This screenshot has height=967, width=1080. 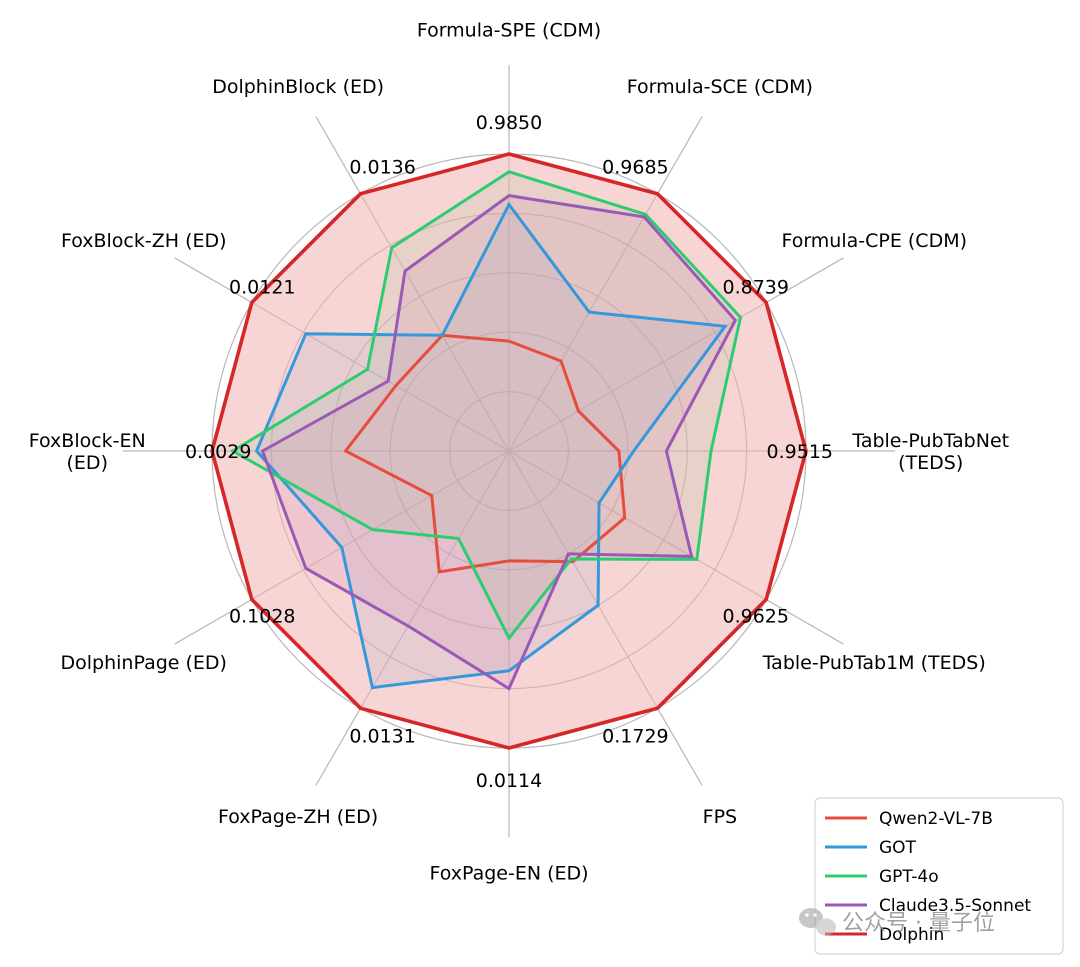 What do you see at coordinates (382, 167) in the screenshot?
I see `value-label-12: 0.0136` at bounding box center [382, 167].